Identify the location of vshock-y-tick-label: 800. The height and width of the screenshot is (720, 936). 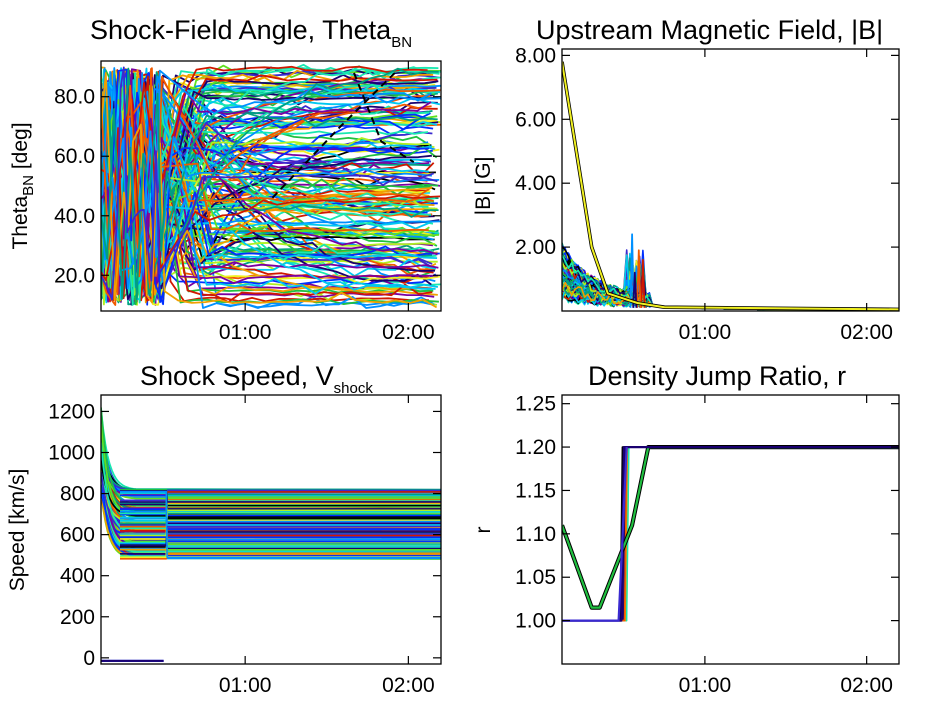
(77, 494).